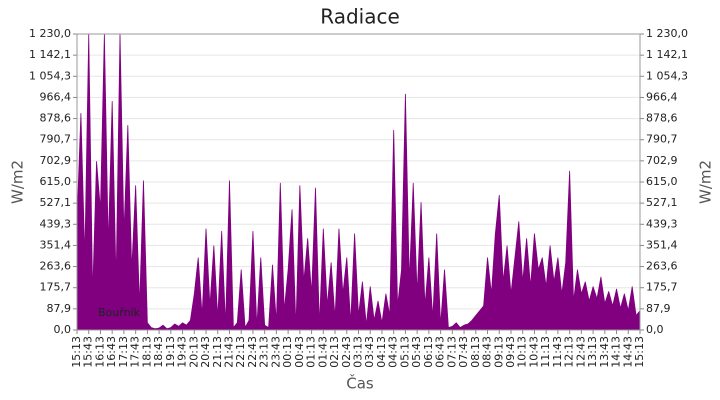 The width and height of the screenshot is (720, 400). What do you see at coordinates (404, 352) in the screenshot?
I see `x-tick-label: 05:13` at bounding box center [404, 352].